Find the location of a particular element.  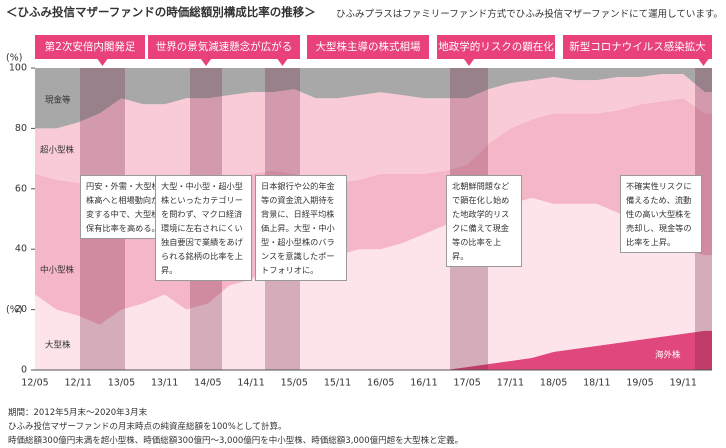

y-tick-label: 40 is located at coordinates (21, 249).